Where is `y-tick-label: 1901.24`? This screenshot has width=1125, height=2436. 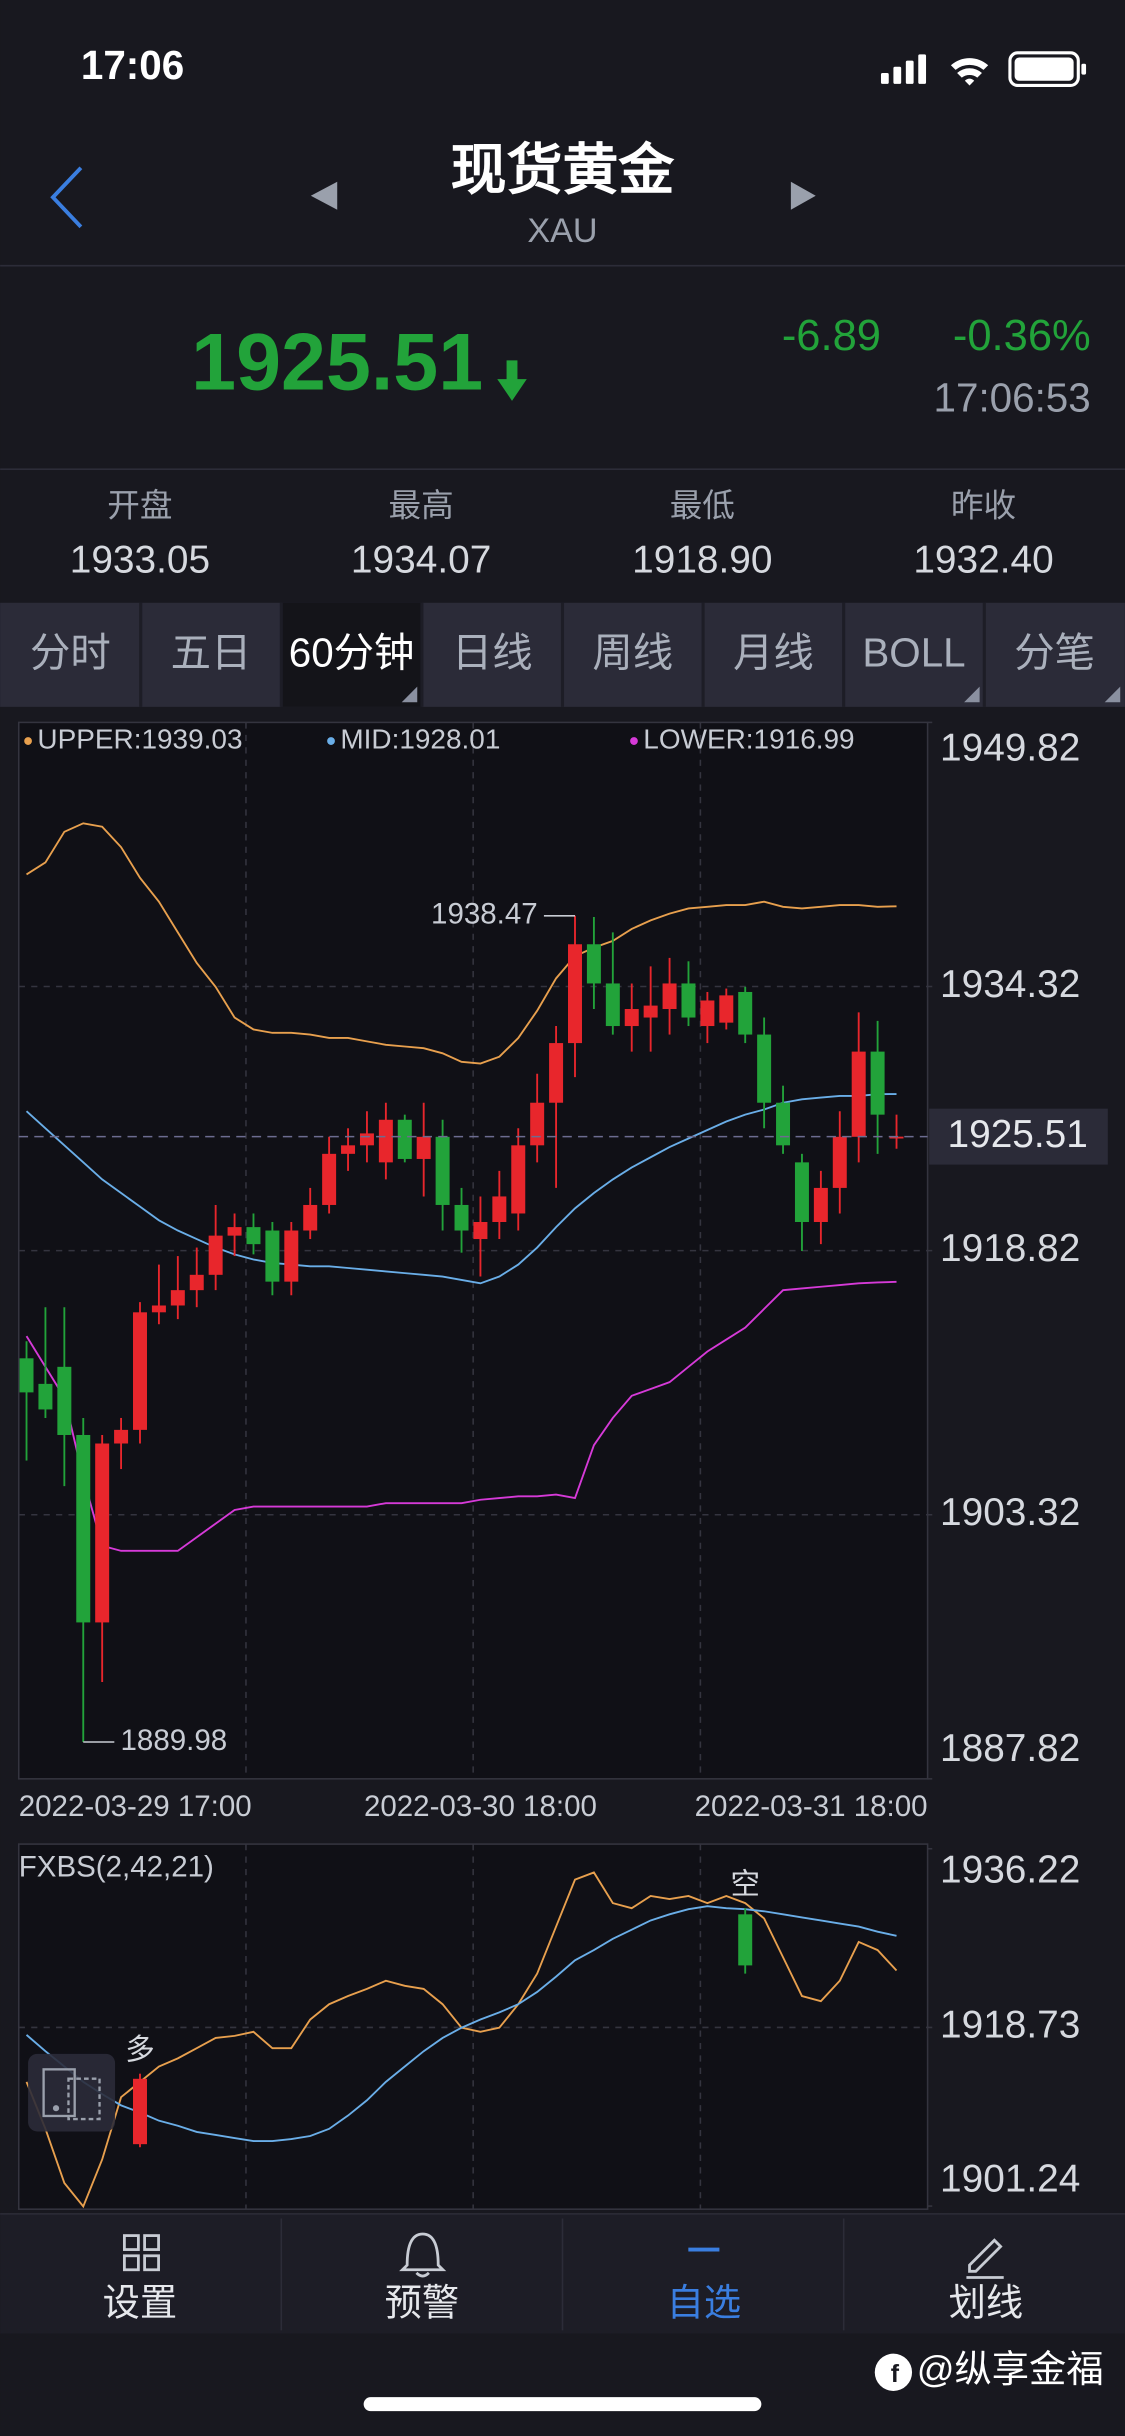
y-tick-label: 1901.24 is located at coordinates (1010, 2178).